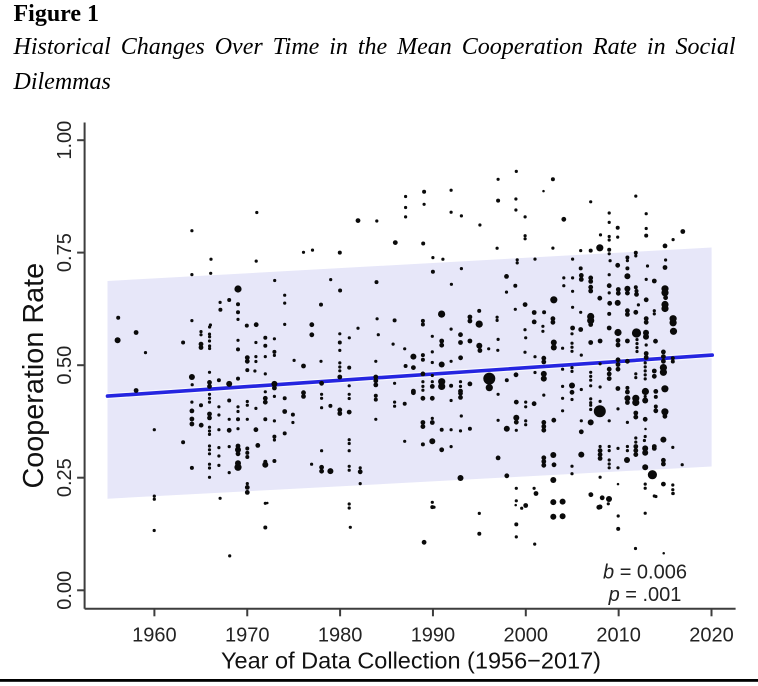 Image resolution: width=758 pixels, height=686 pixels. Describe the element at coordinates (340, 636) in the screenshot. I see `svg-text: 1980` at that location.